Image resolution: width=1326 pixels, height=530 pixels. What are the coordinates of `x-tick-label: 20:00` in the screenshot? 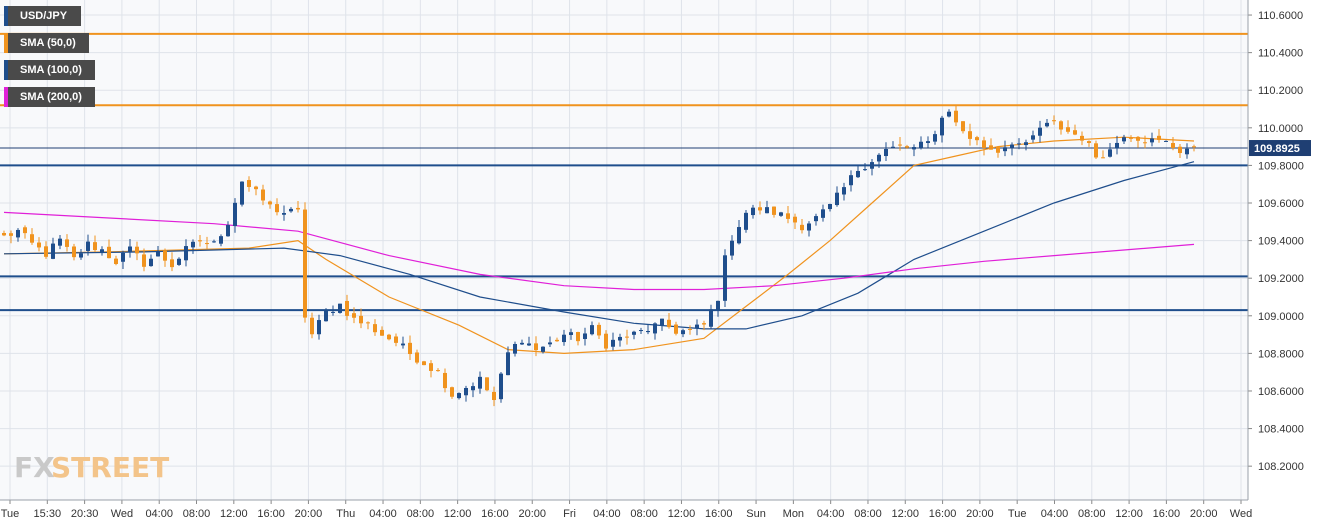 It's located at (980, 514).